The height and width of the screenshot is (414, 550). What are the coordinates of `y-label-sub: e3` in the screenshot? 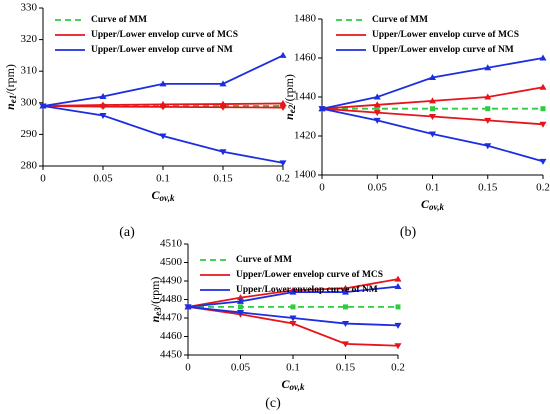 It's located at (158, 311).